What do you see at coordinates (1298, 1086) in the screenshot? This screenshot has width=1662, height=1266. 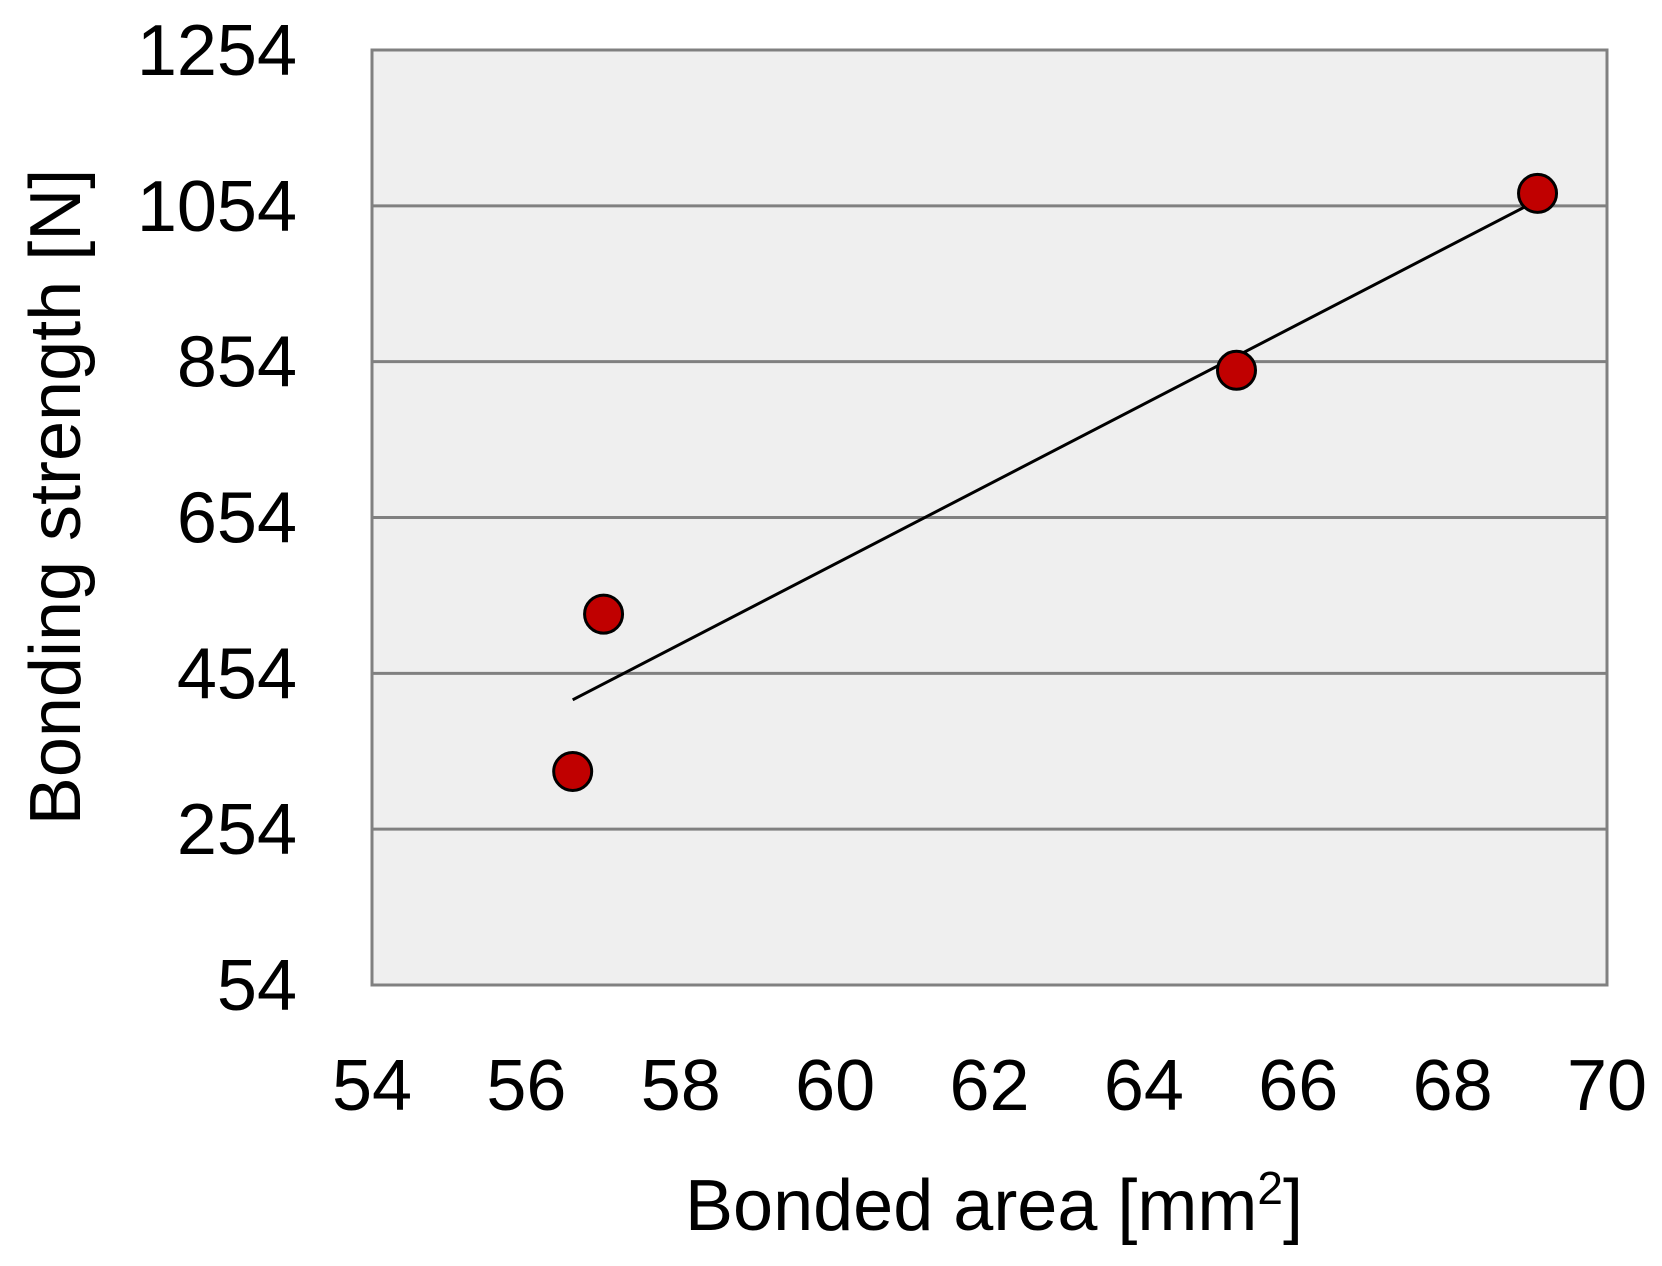 I see `x-tick-label: 66` at bounding box center [1298, 1086].